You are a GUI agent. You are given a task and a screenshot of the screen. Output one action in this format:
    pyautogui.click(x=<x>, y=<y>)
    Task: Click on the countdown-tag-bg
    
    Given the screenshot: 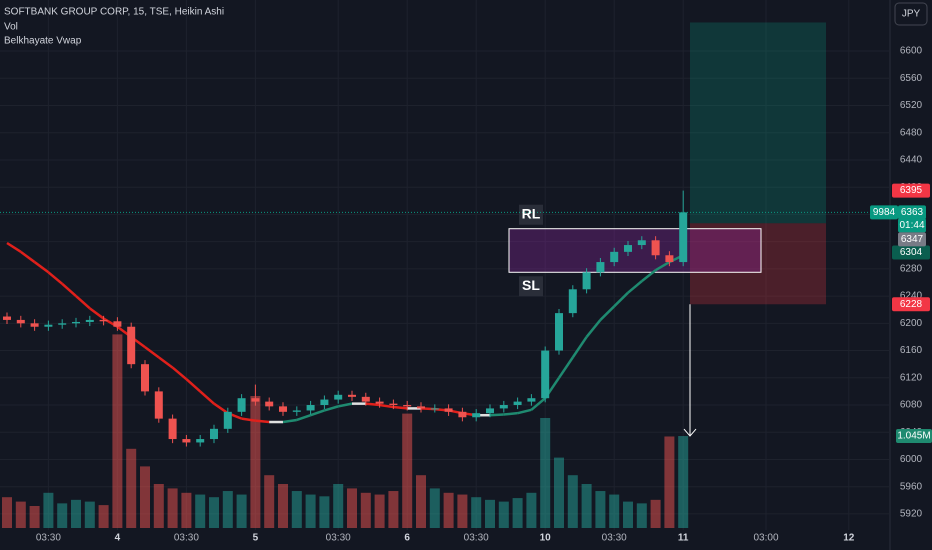 What is the action you would take?
    pyautogui.click(x=912, y=225)
    